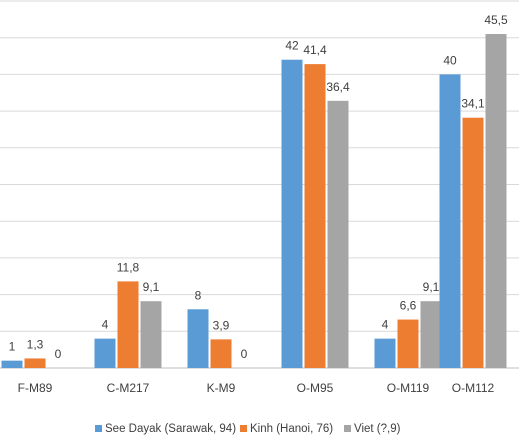 The height and width of the screenshot is (442, 519). Describe the element at coordinates (12, 347) in the screenshot. I see `data-label: 1` at that location.